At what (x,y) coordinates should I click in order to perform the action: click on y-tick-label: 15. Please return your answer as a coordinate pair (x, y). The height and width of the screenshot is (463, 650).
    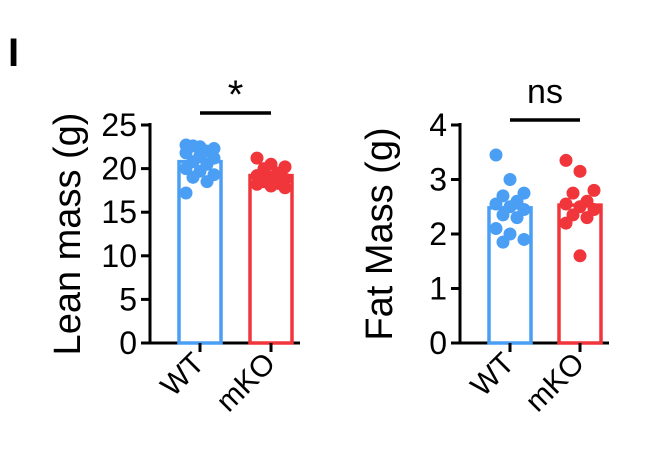
    Looking at the image, I should click on (119, 212).